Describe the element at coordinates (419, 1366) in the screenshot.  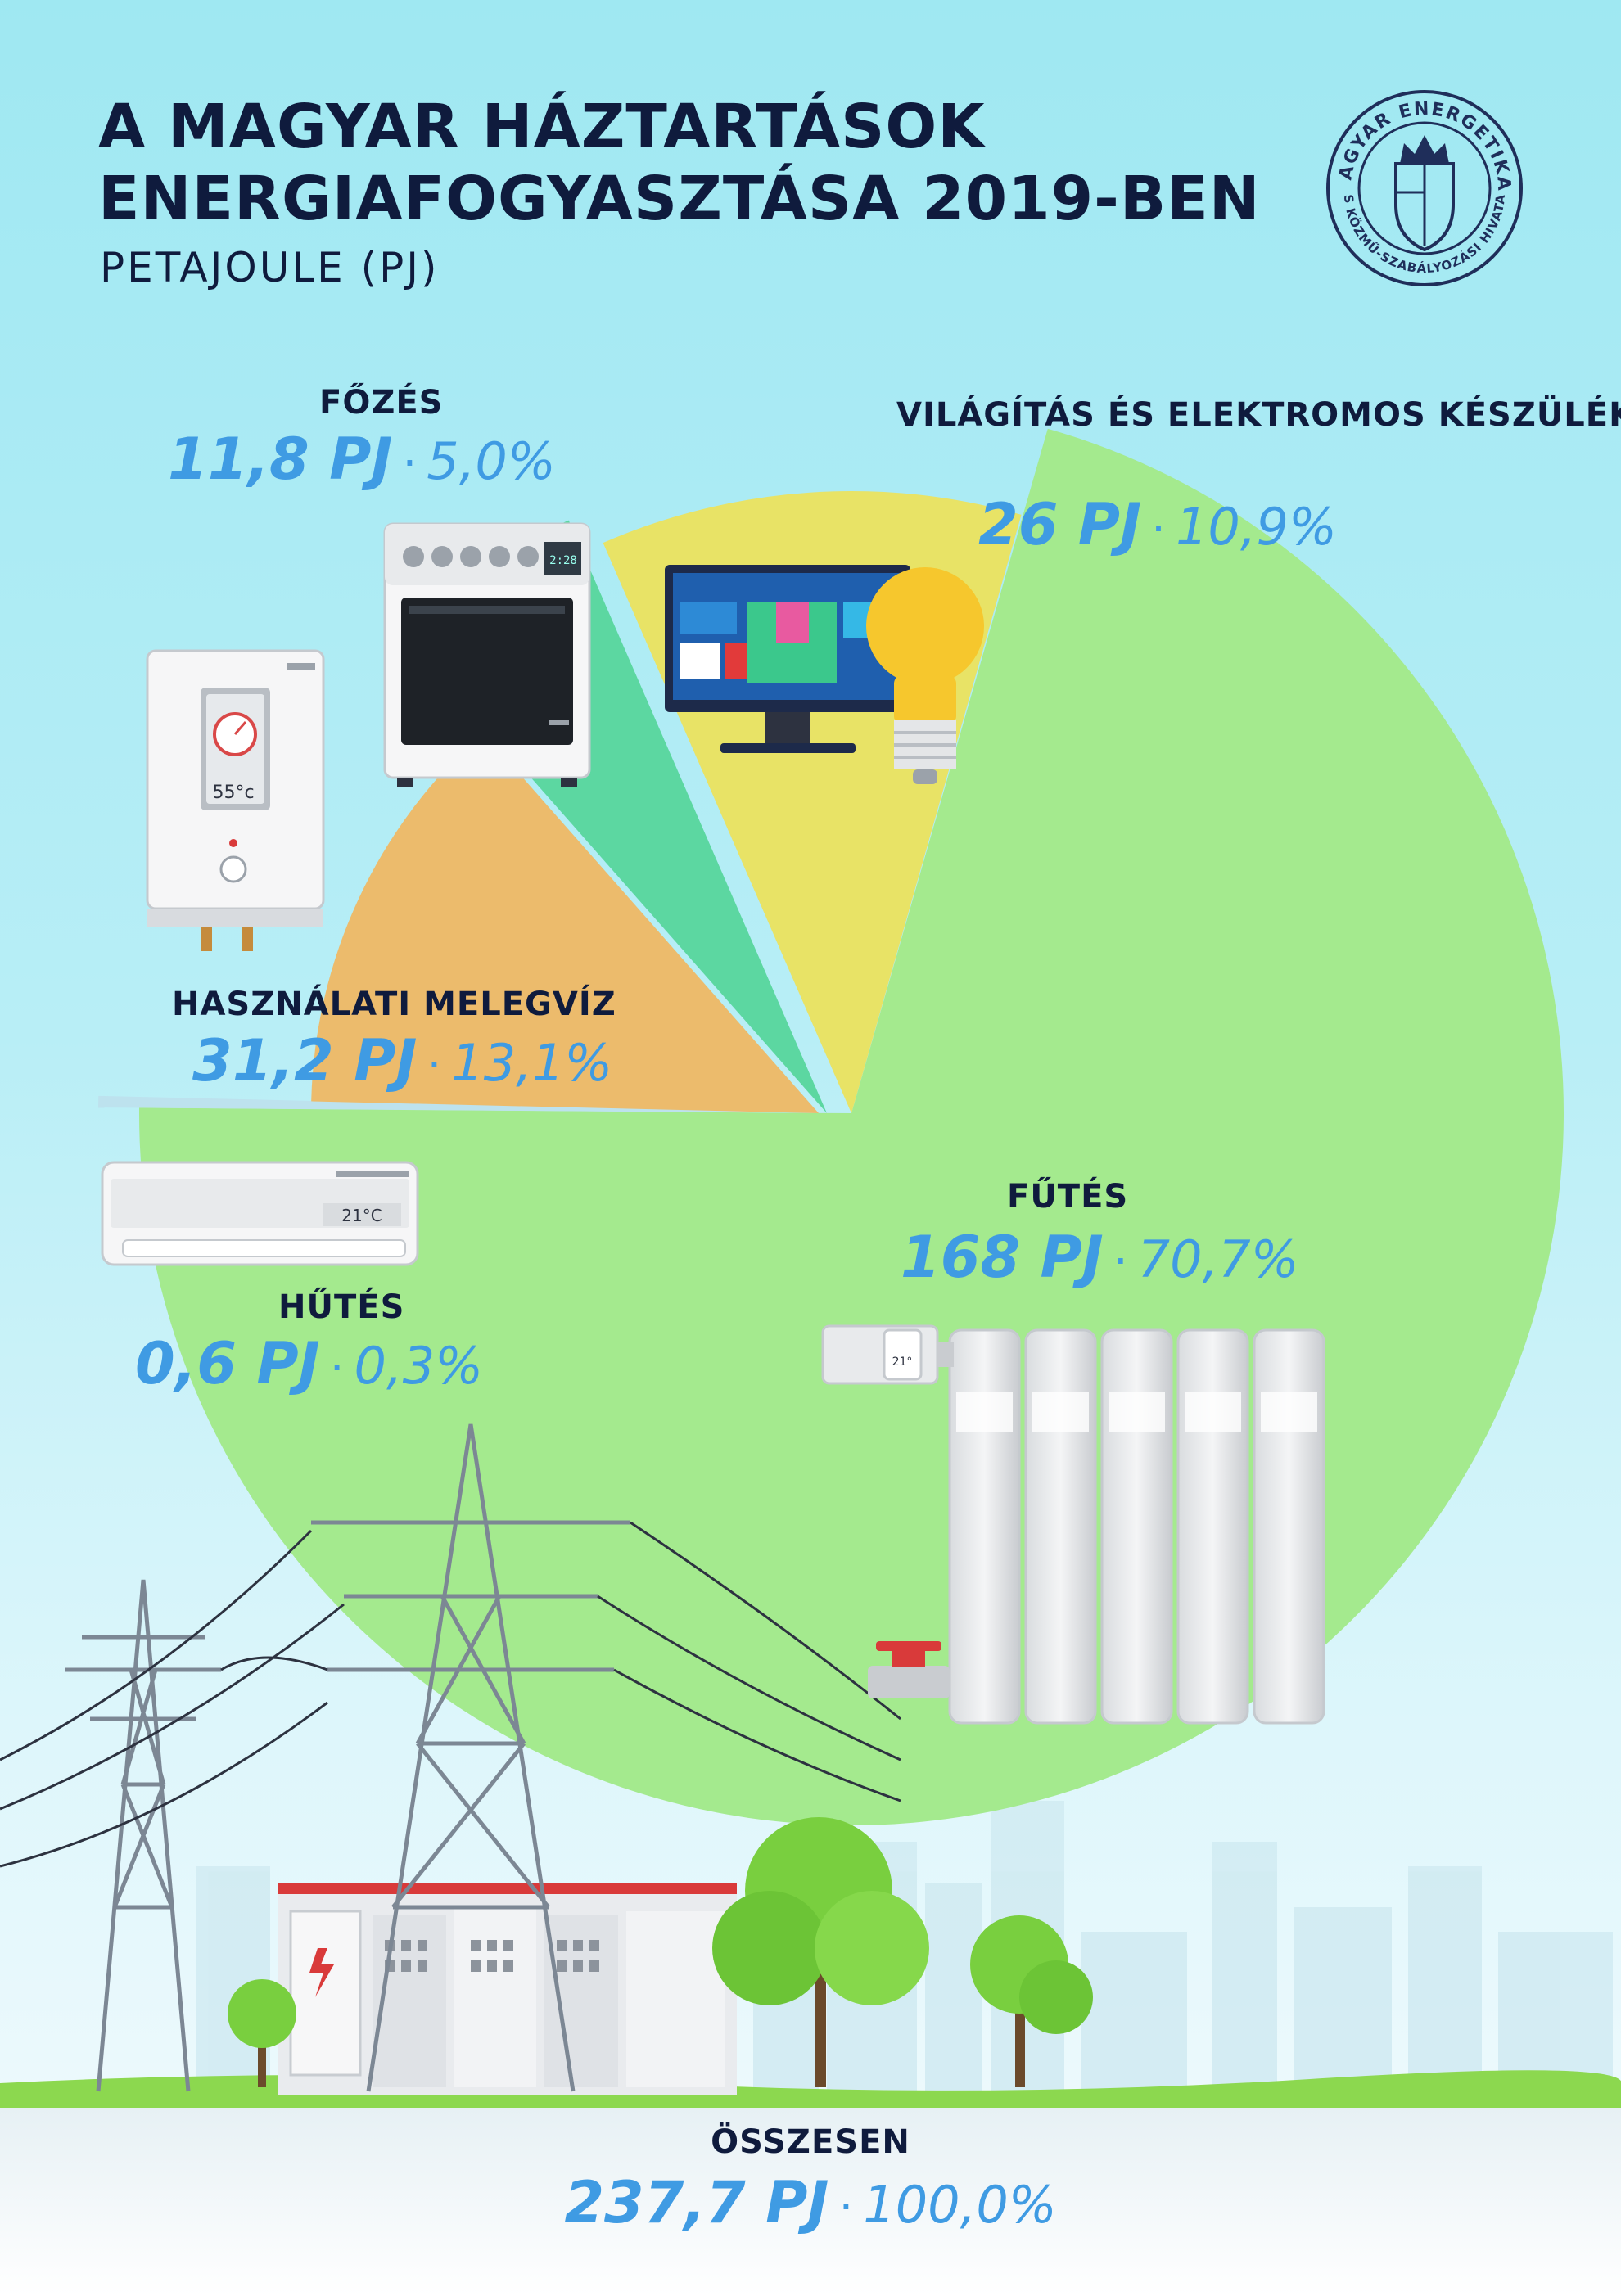
I see `value-cooling-pct: 0,3%` at that location.